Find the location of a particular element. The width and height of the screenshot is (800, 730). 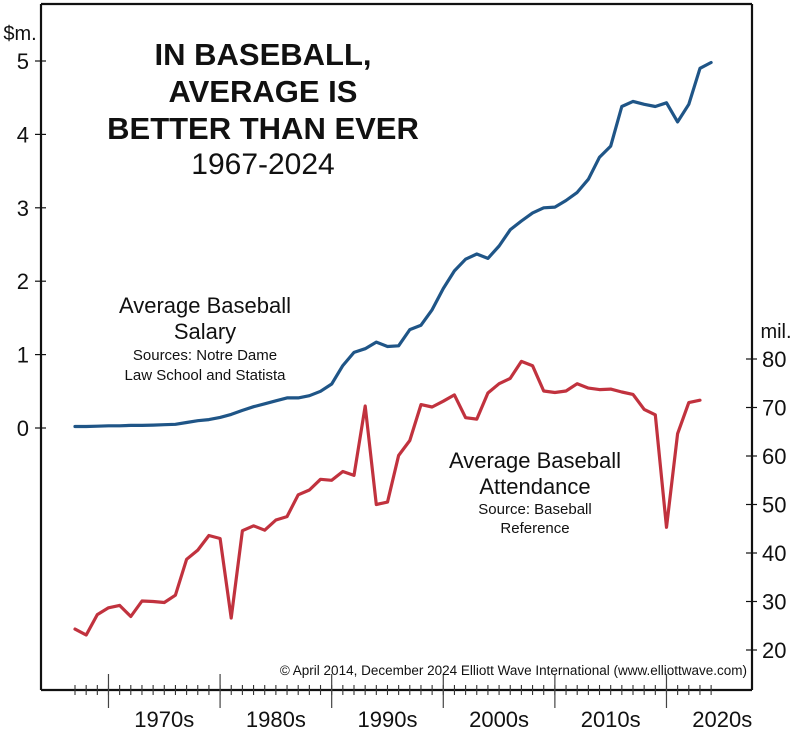

attendance-source-line-1: Source: Baseball is located at coordinates (534, 509).